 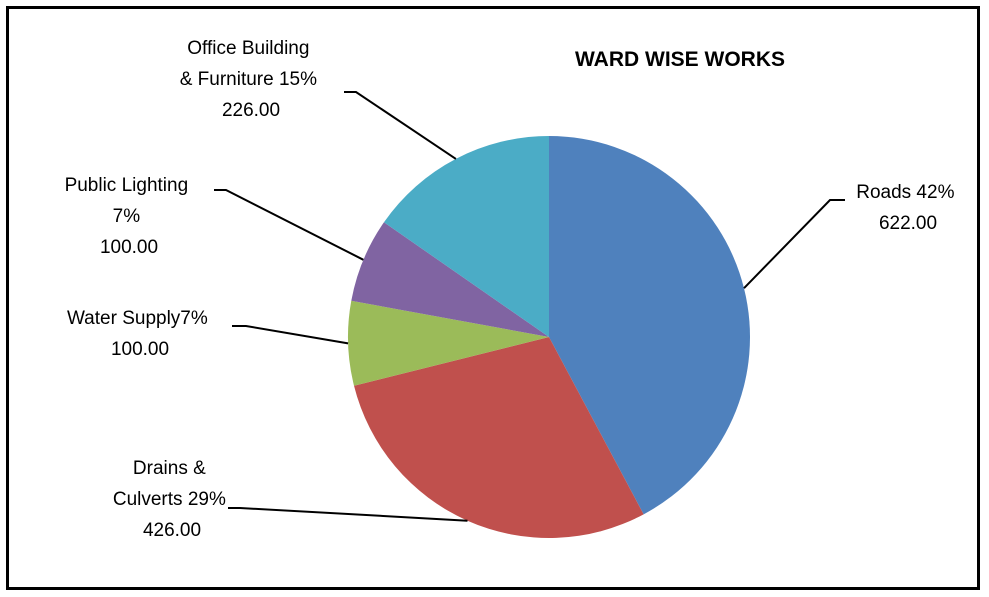 What do you see at coordinates (248, 48) in the screenshot?
I see `label-line: Office Building` at bounding box center [248, 48].